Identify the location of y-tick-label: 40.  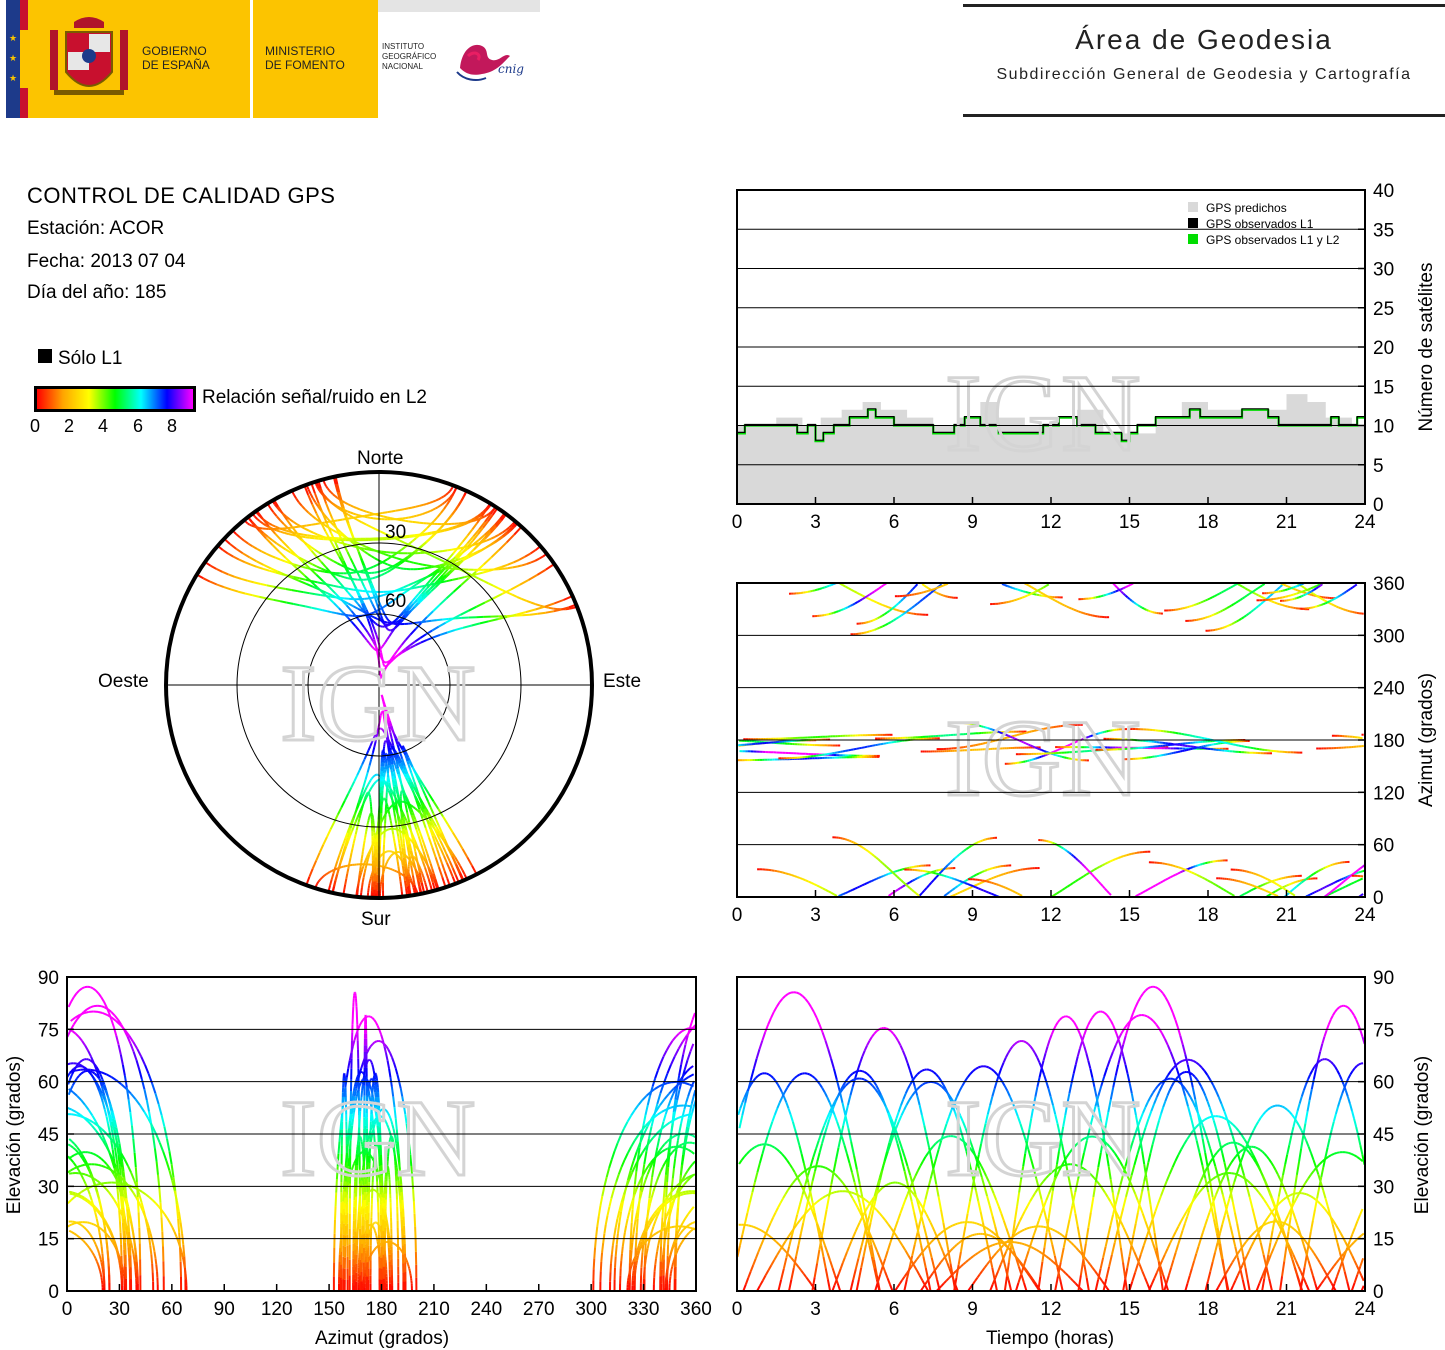
(1383, 191).